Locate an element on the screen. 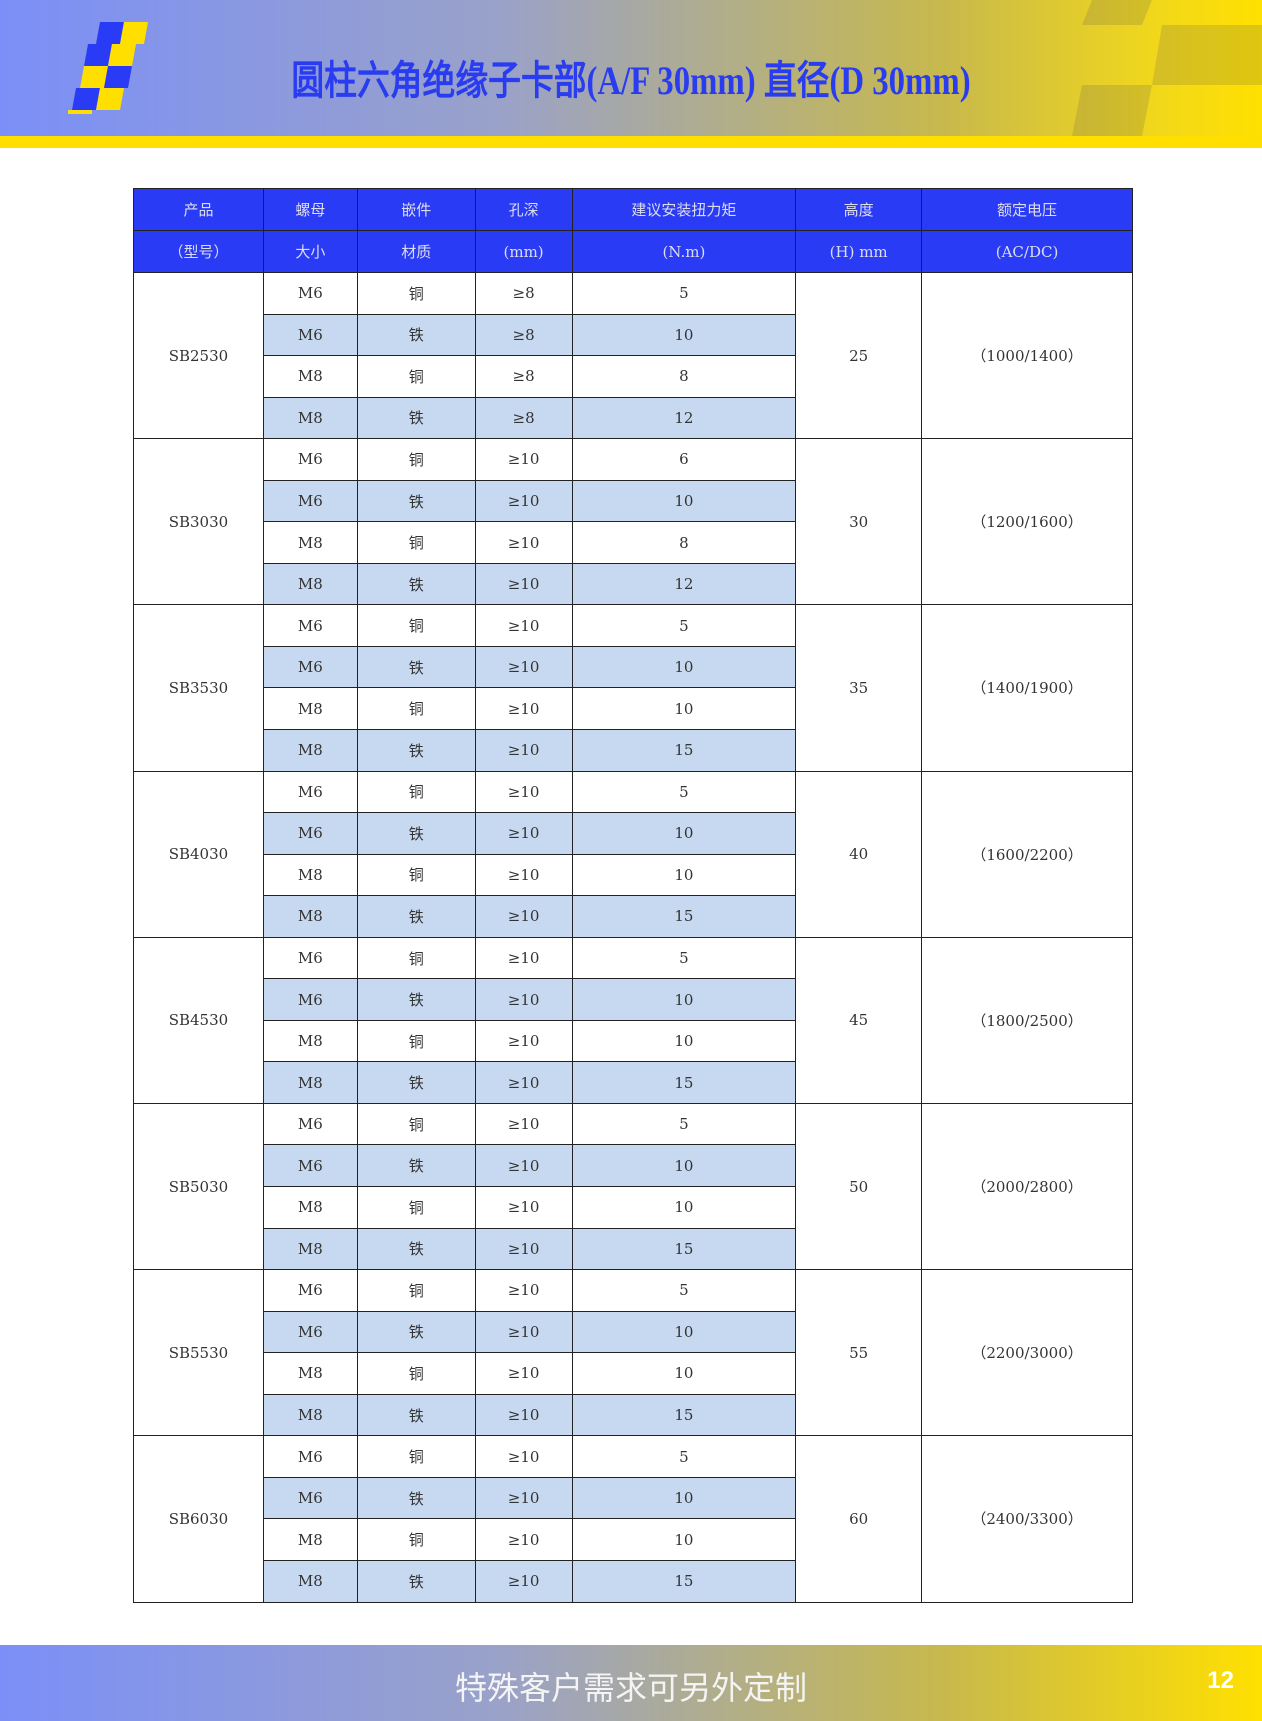 The height and width of the screenshot is (1721, 1262). header-stripe is located at coordinates (631, 142).